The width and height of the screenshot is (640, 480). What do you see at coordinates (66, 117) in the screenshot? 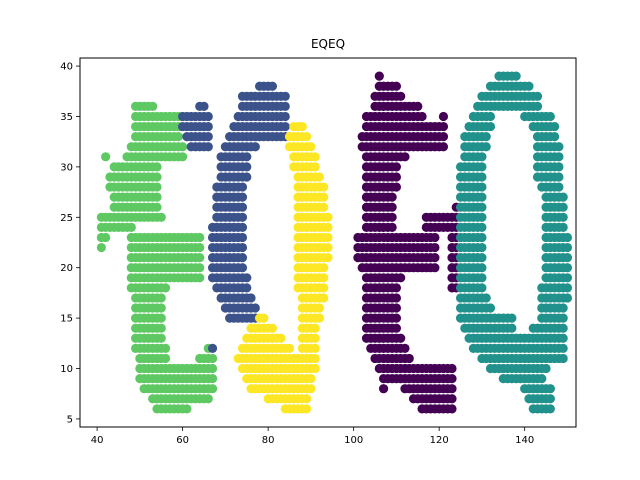
I see `y-tick-label: 35` at bounding box center [66, 117].